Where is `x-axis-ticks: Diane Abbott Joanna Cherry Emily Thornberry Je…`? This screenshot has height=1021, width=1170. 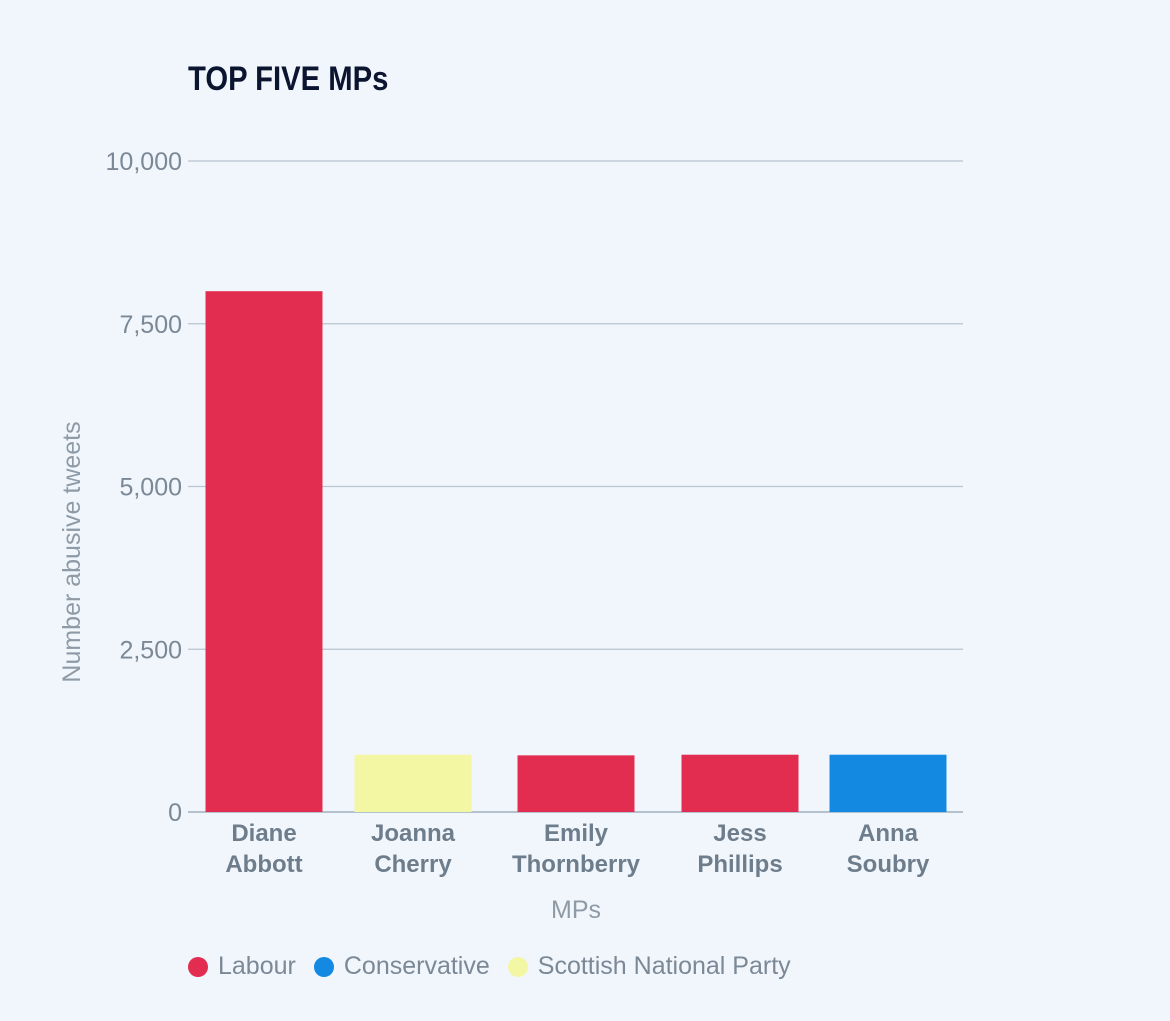
x-axis-ticks: Diane Abbott Joanna Cherry Emily Thornberry Je… is located at coordinates (577, 849).